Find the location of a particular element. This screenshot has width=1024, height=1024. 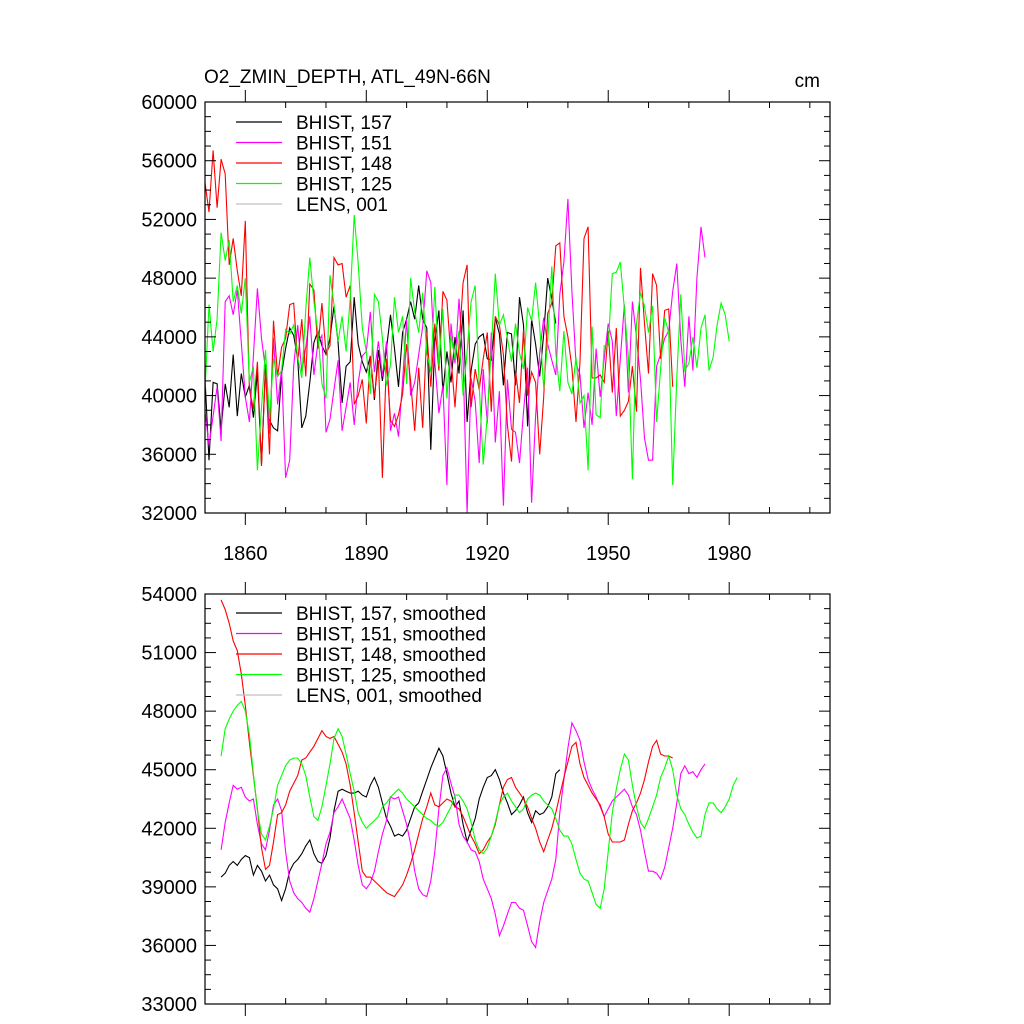

legend-label: BHIST, 151 is located at coordinates (344, 144).